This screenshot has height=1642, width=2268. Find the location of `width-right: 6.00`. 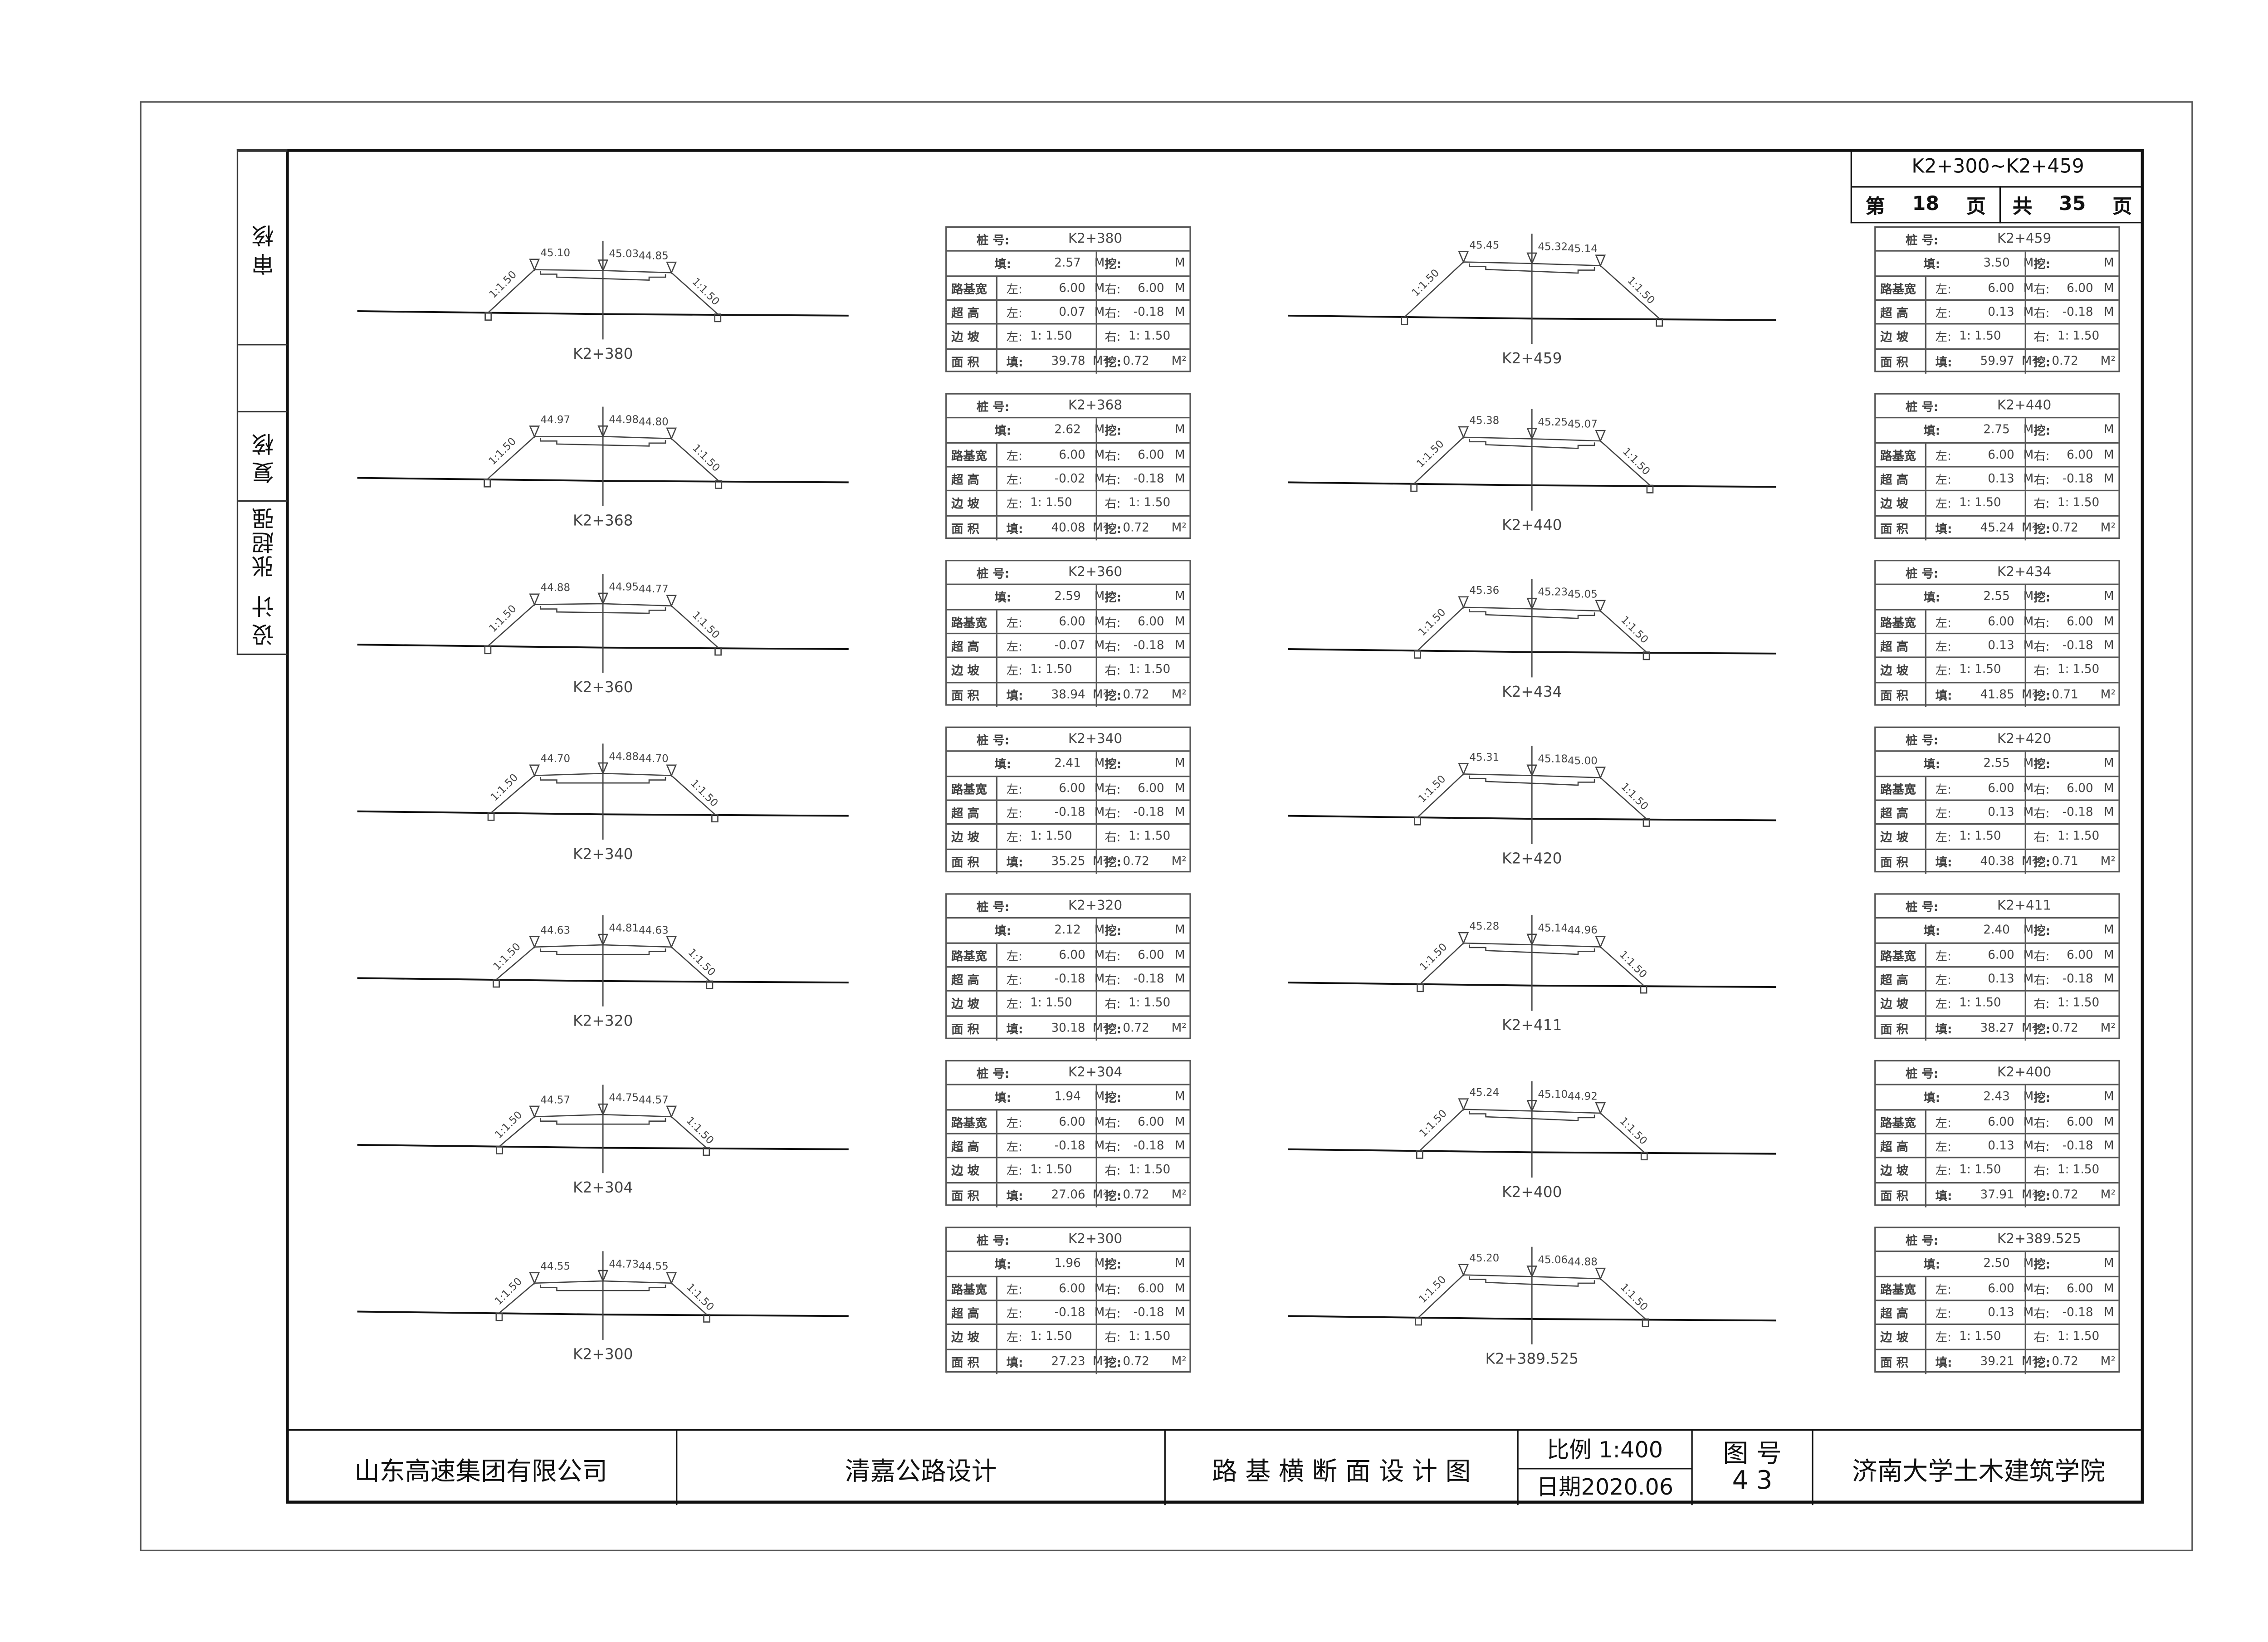

width-right: 6.00 is located at coordinates (2080, 788).